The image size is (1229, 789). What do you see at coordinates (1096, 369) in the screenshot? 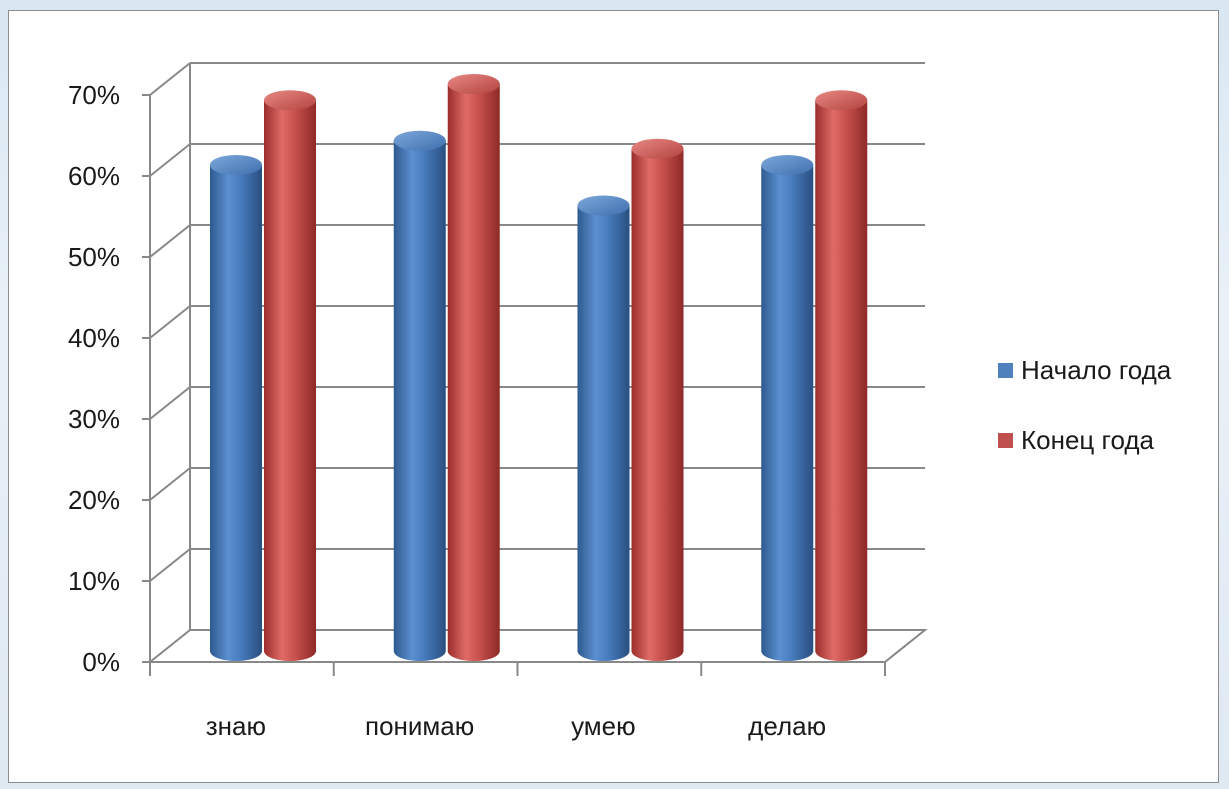
I see `legend-label: Начало года` at bounding box center [1096, 369].